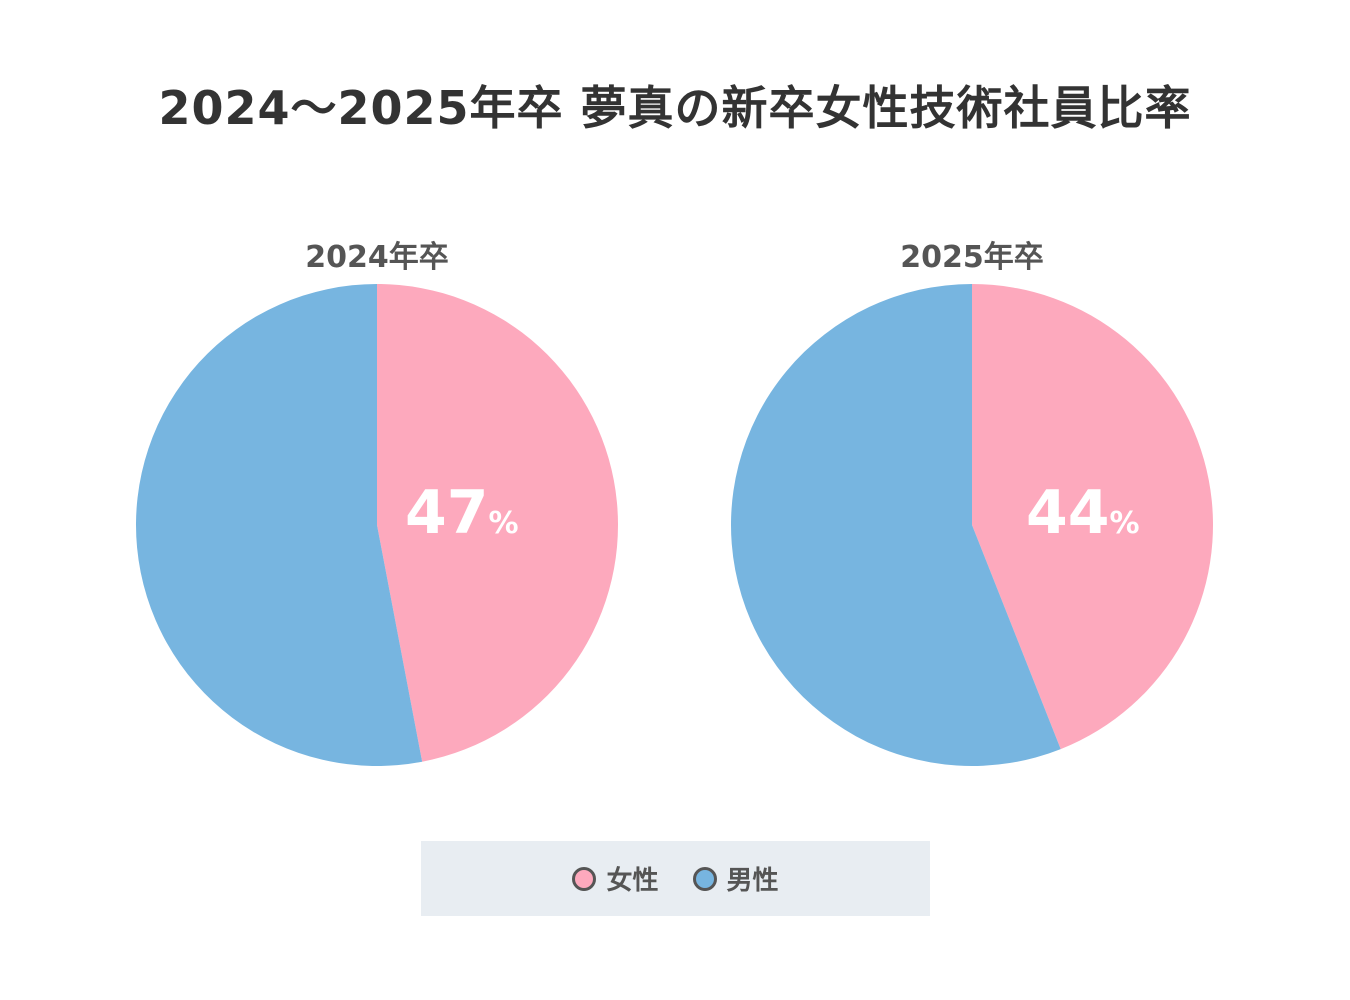 The width and height of the screenshot is (1350, 1000). What do you see at coordinates (377, 257) in the screenshot?
I see `pie-2024-label: 2024年卒` at bounding box center [377, 257].